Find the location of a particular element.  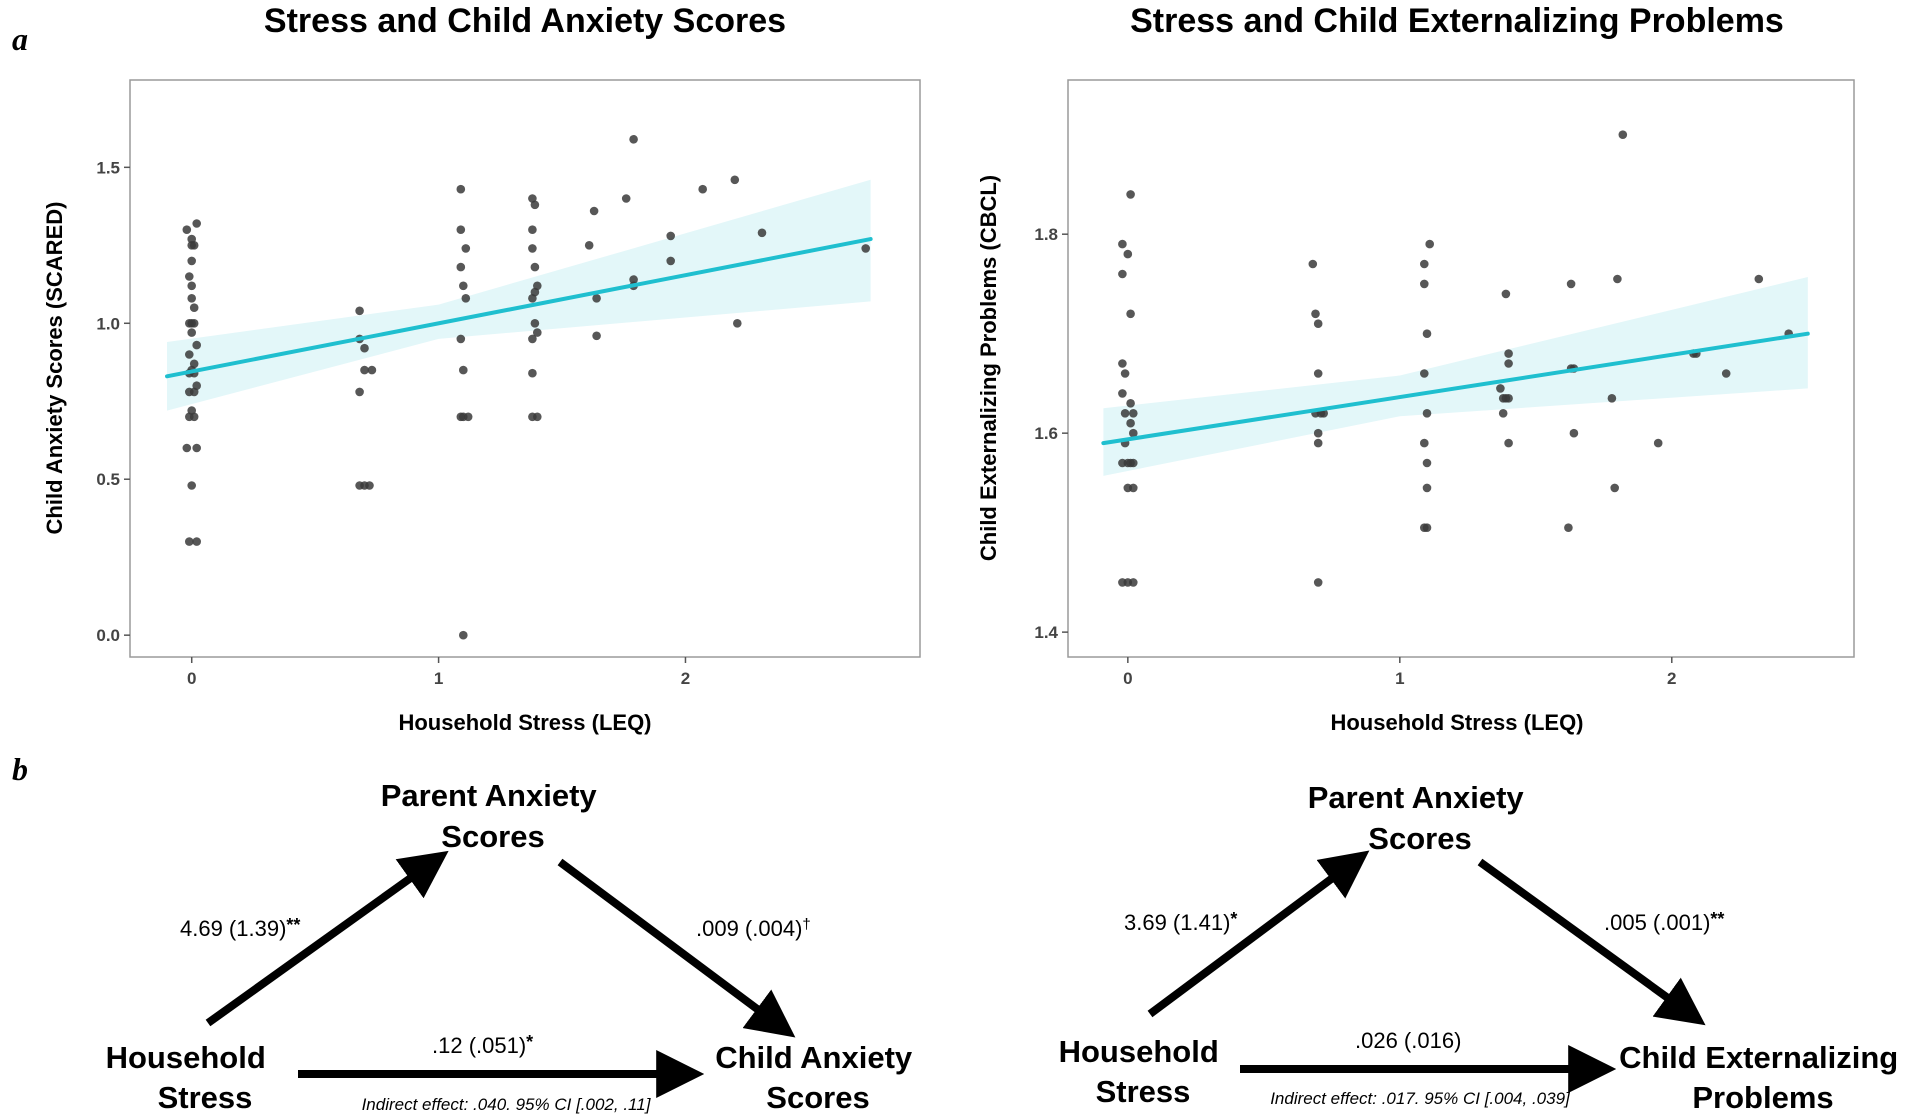

chart2-fit-line is located at coordinates (1455, 388).